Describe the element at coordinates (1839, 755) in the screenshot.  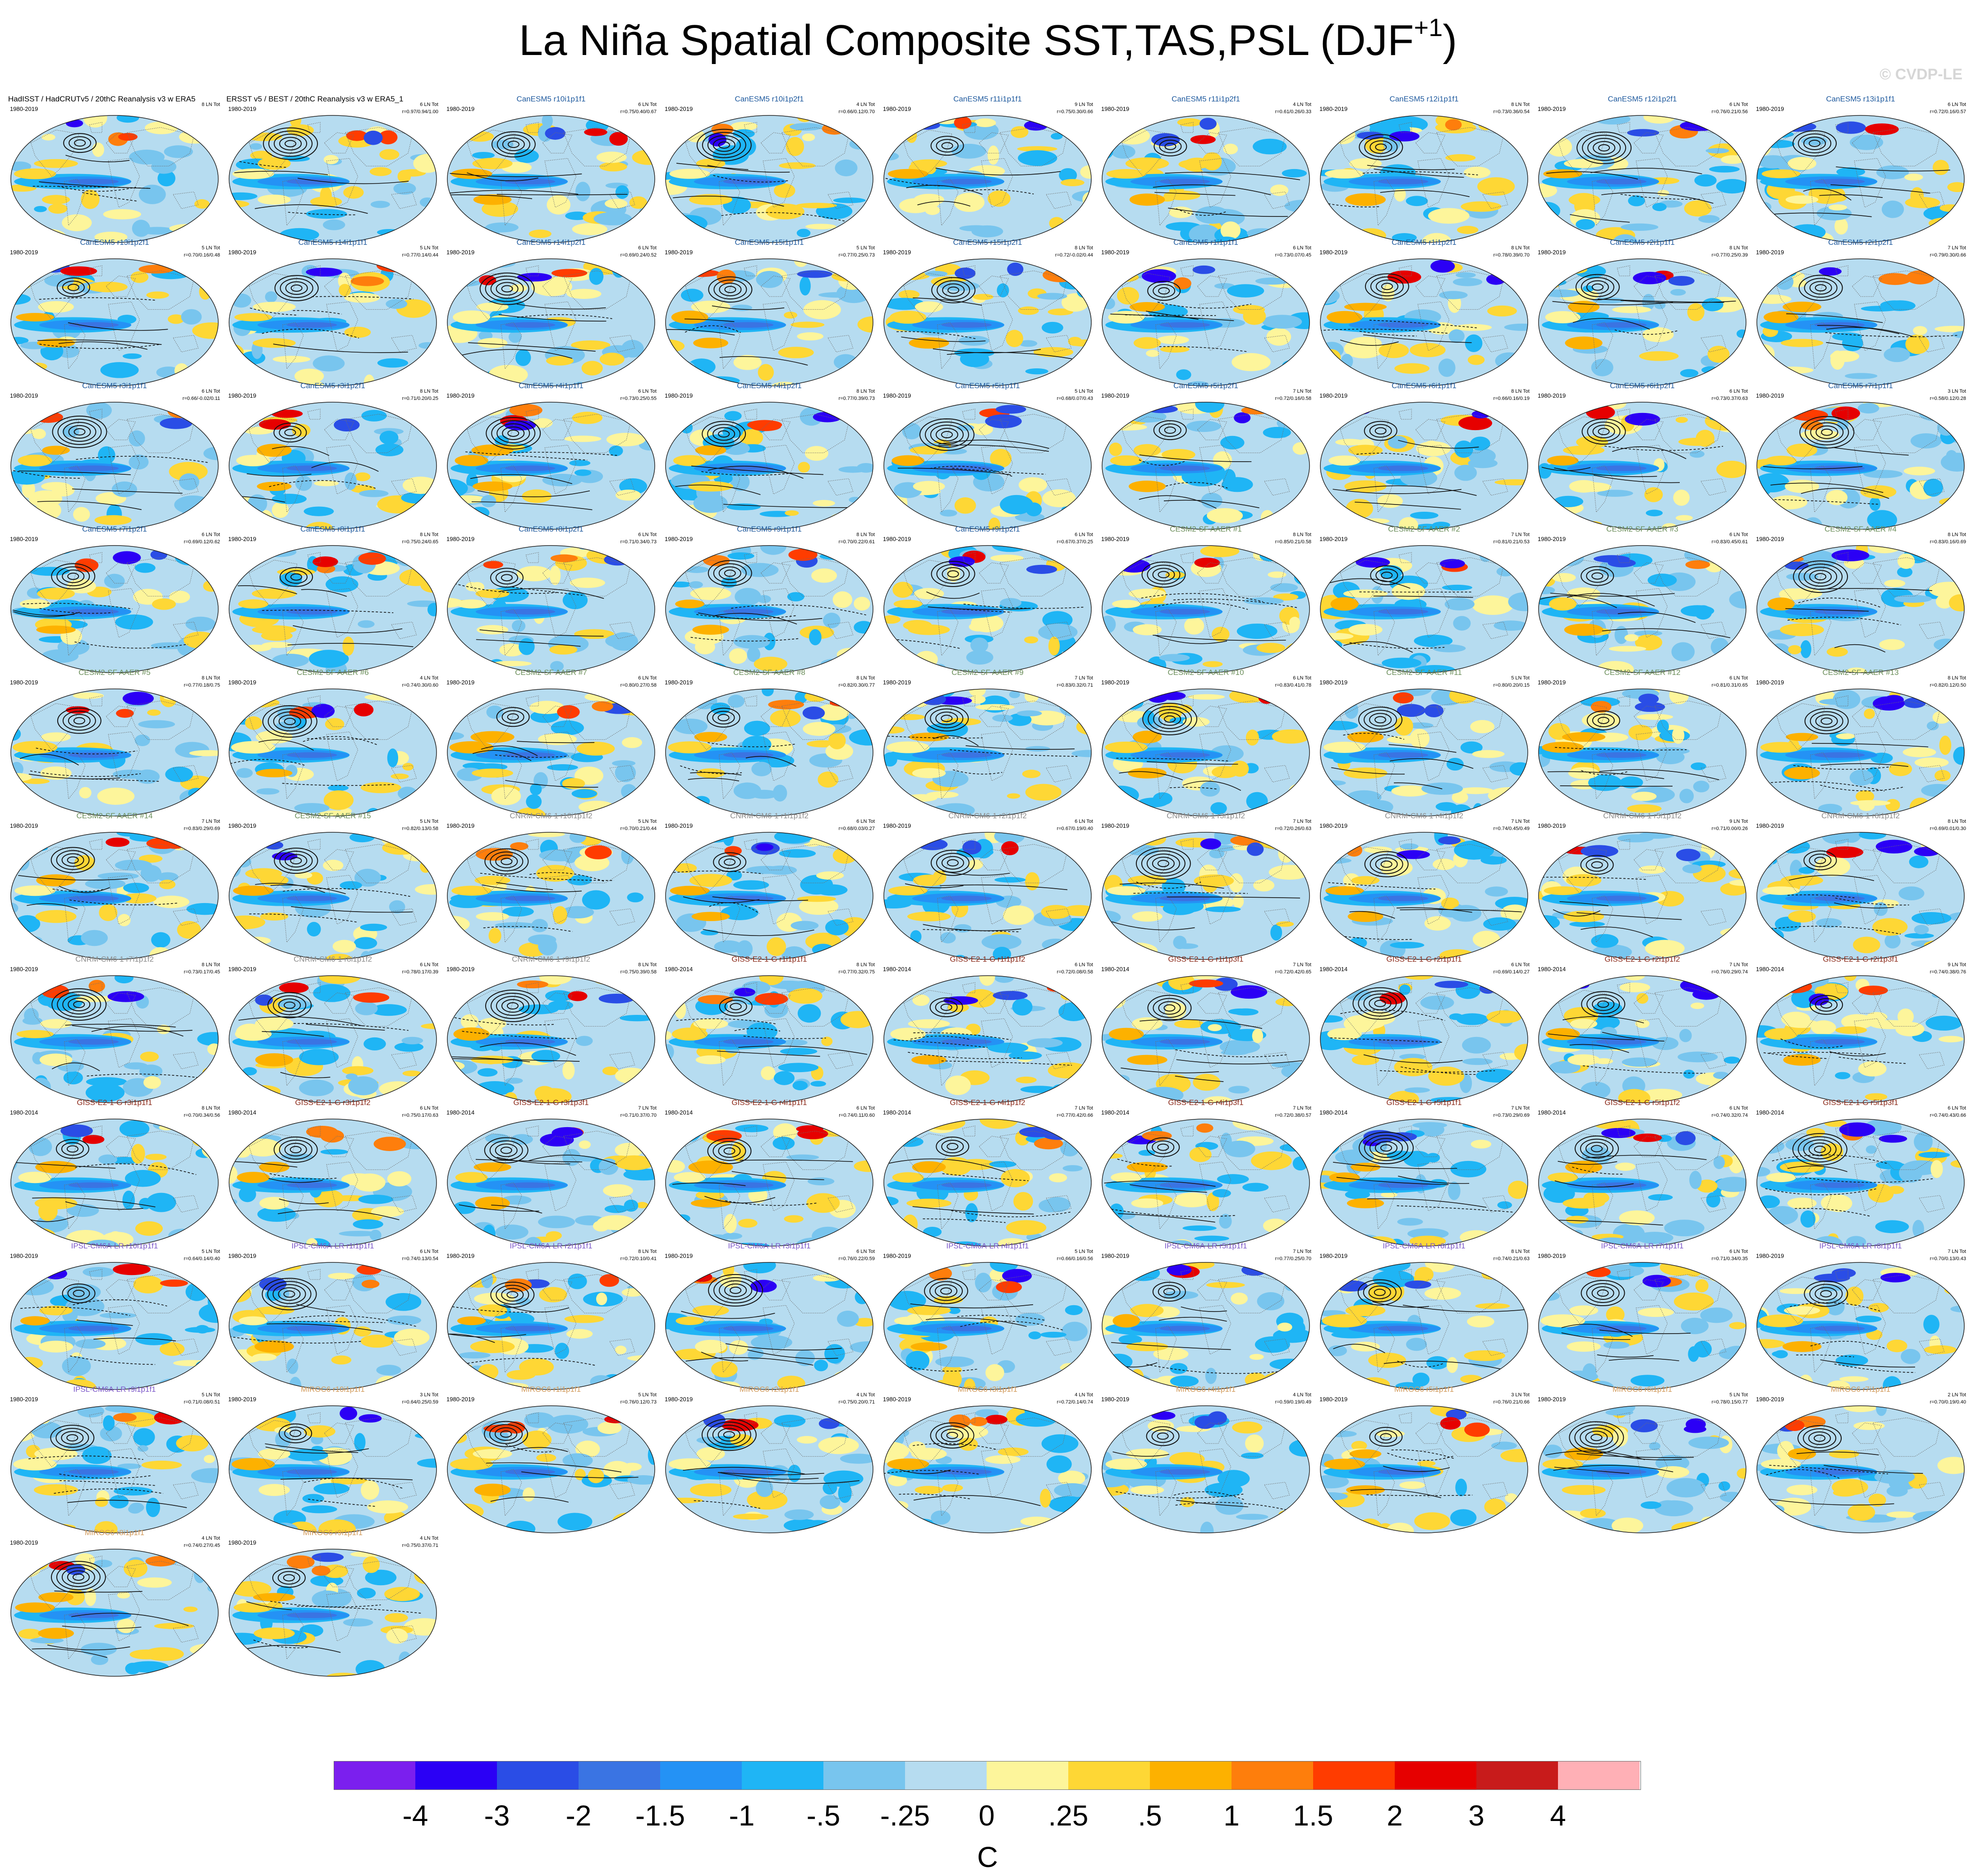
I see `cold-tongue` at that location.